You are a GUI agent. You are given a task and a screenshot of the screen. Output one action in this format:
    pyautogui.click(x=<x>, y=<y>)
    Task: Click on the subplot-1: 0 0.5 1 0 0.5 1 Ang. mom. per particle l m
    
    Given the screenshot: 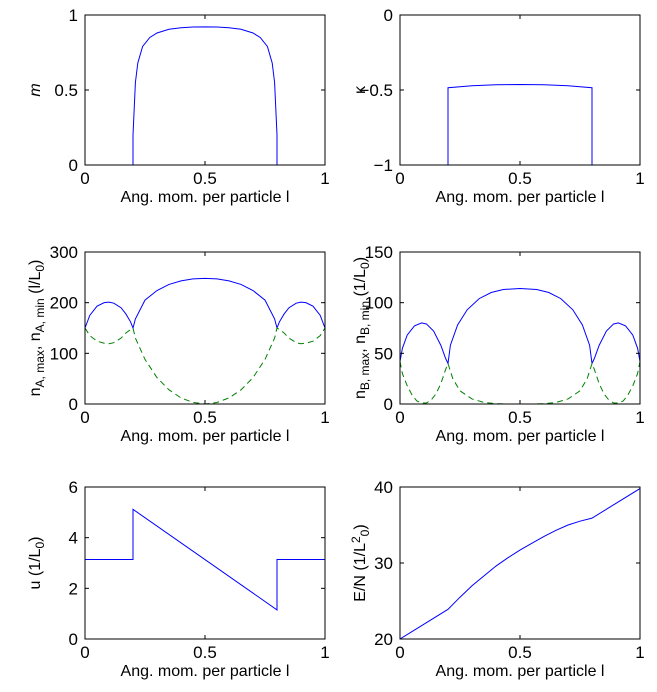 What is the action you would take?
    pyautogui.click(x=178, y=106)
    